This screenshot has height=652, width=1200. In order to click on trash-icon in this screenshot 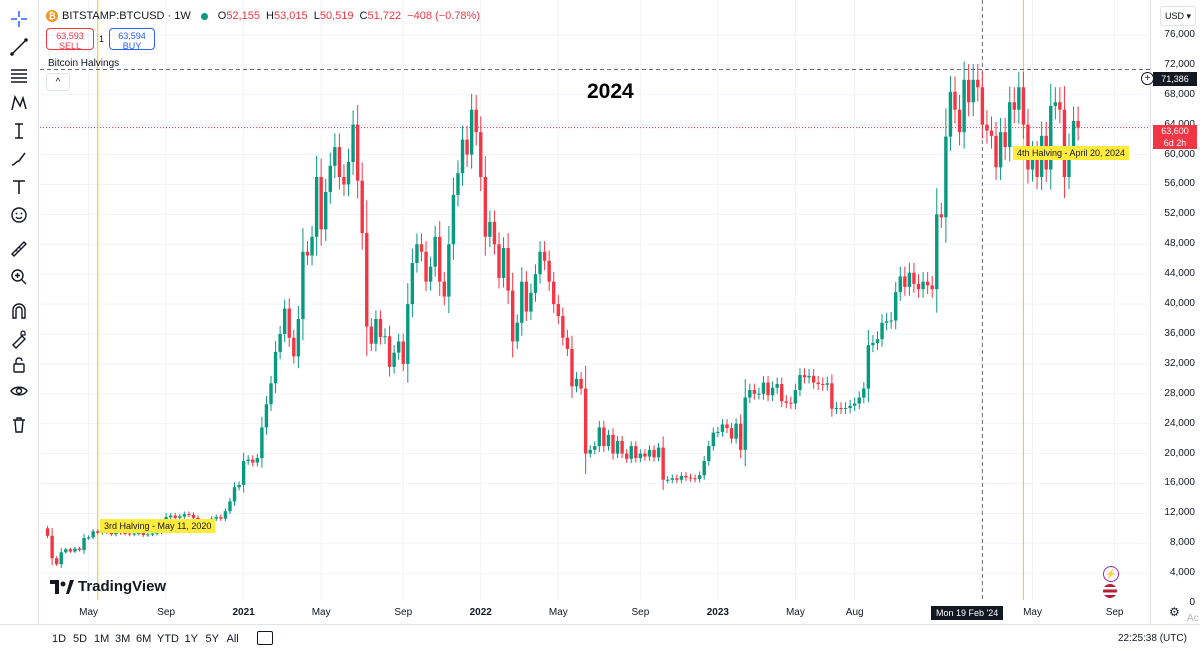, I will do `click(19, 425)`.